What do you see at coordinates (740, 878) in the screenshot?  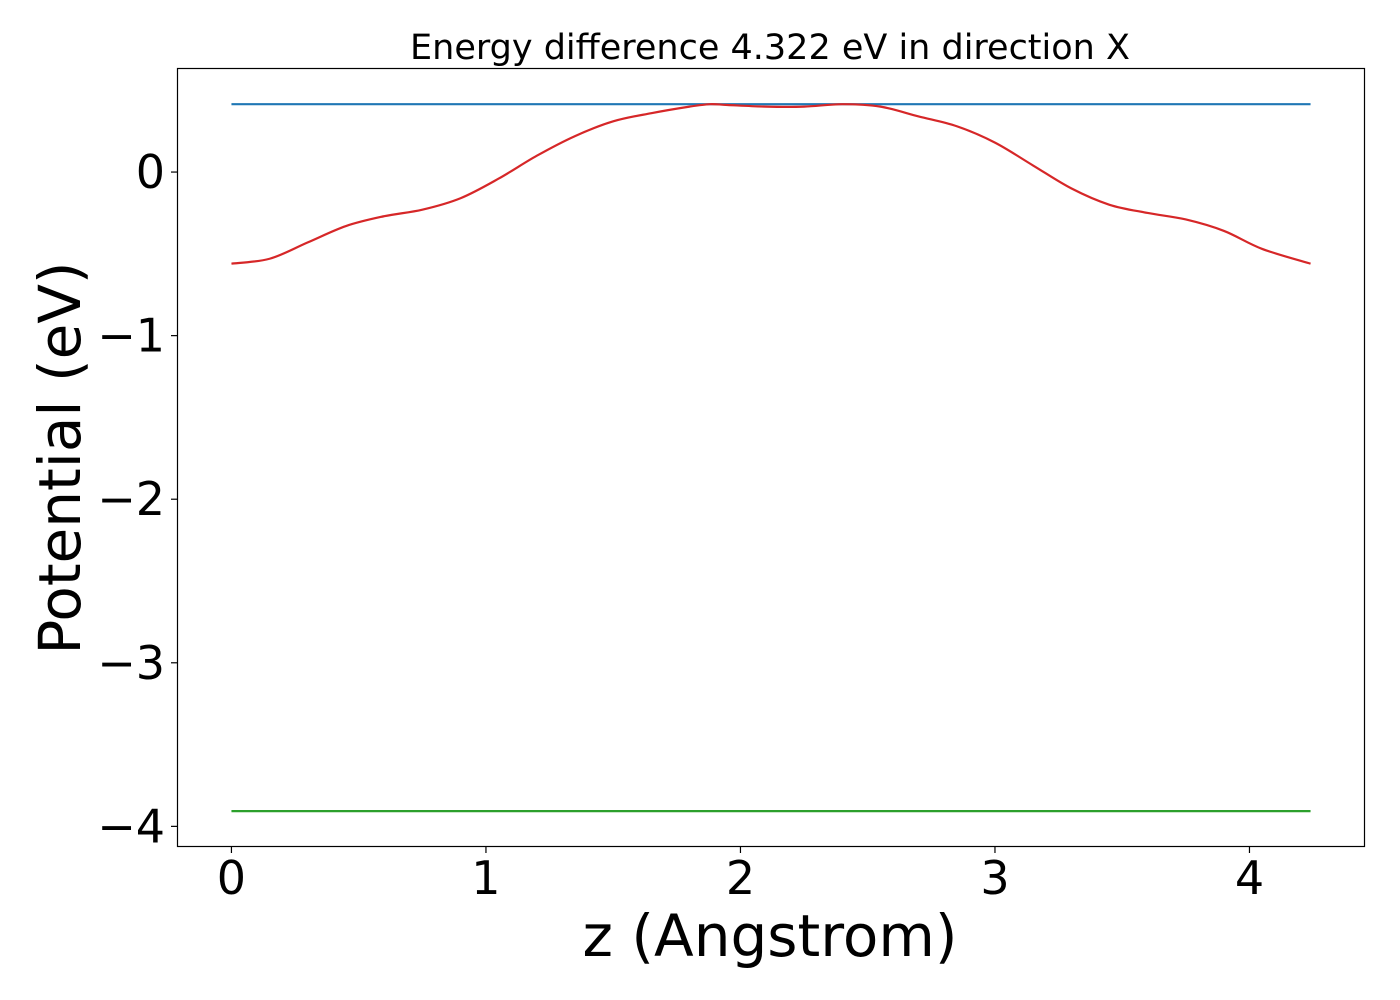 I see `x-tick-label: 2` at bounding box center [740, 878].